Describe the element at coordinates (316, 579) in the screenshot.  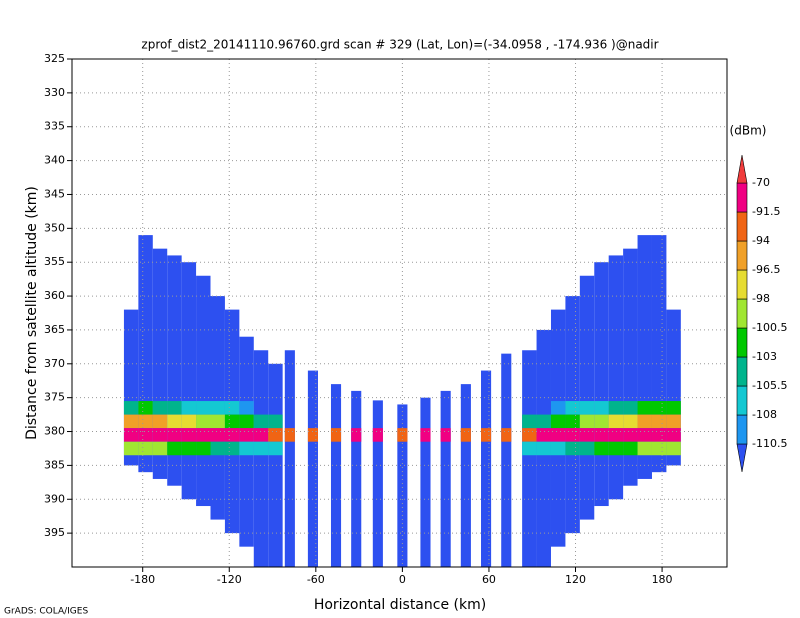
I see `x-tick-label: -60` at that location.